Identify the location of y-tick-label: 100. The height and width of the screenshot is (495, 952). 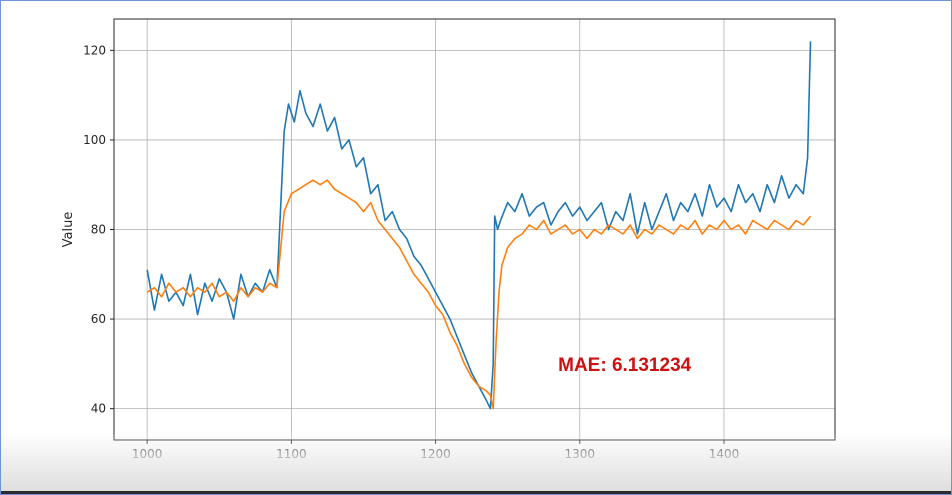
(94, 140).